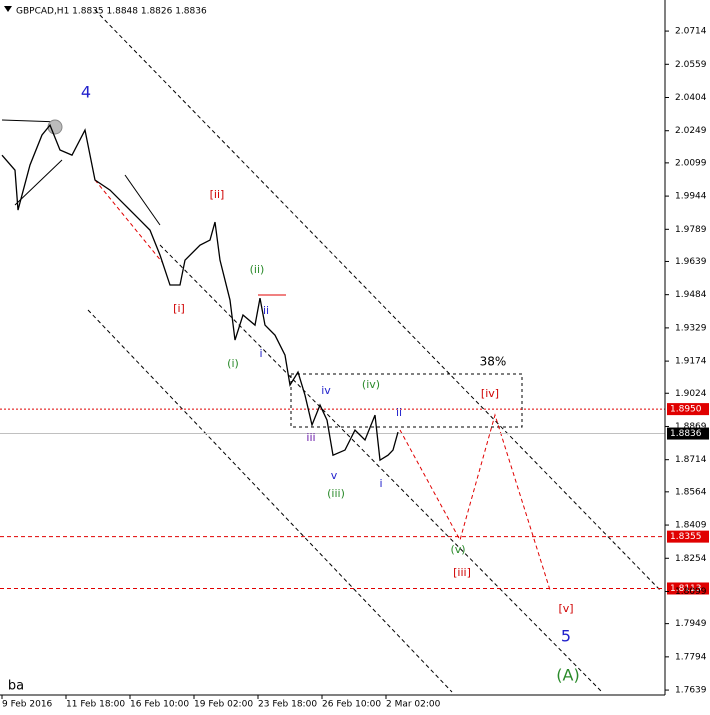 This screenshot has width=710, height=715. What do you see at coordinates (691, 197) in the screenshot?
I see `y-tick-label: 1.9944` at bounding box center [691, 197].